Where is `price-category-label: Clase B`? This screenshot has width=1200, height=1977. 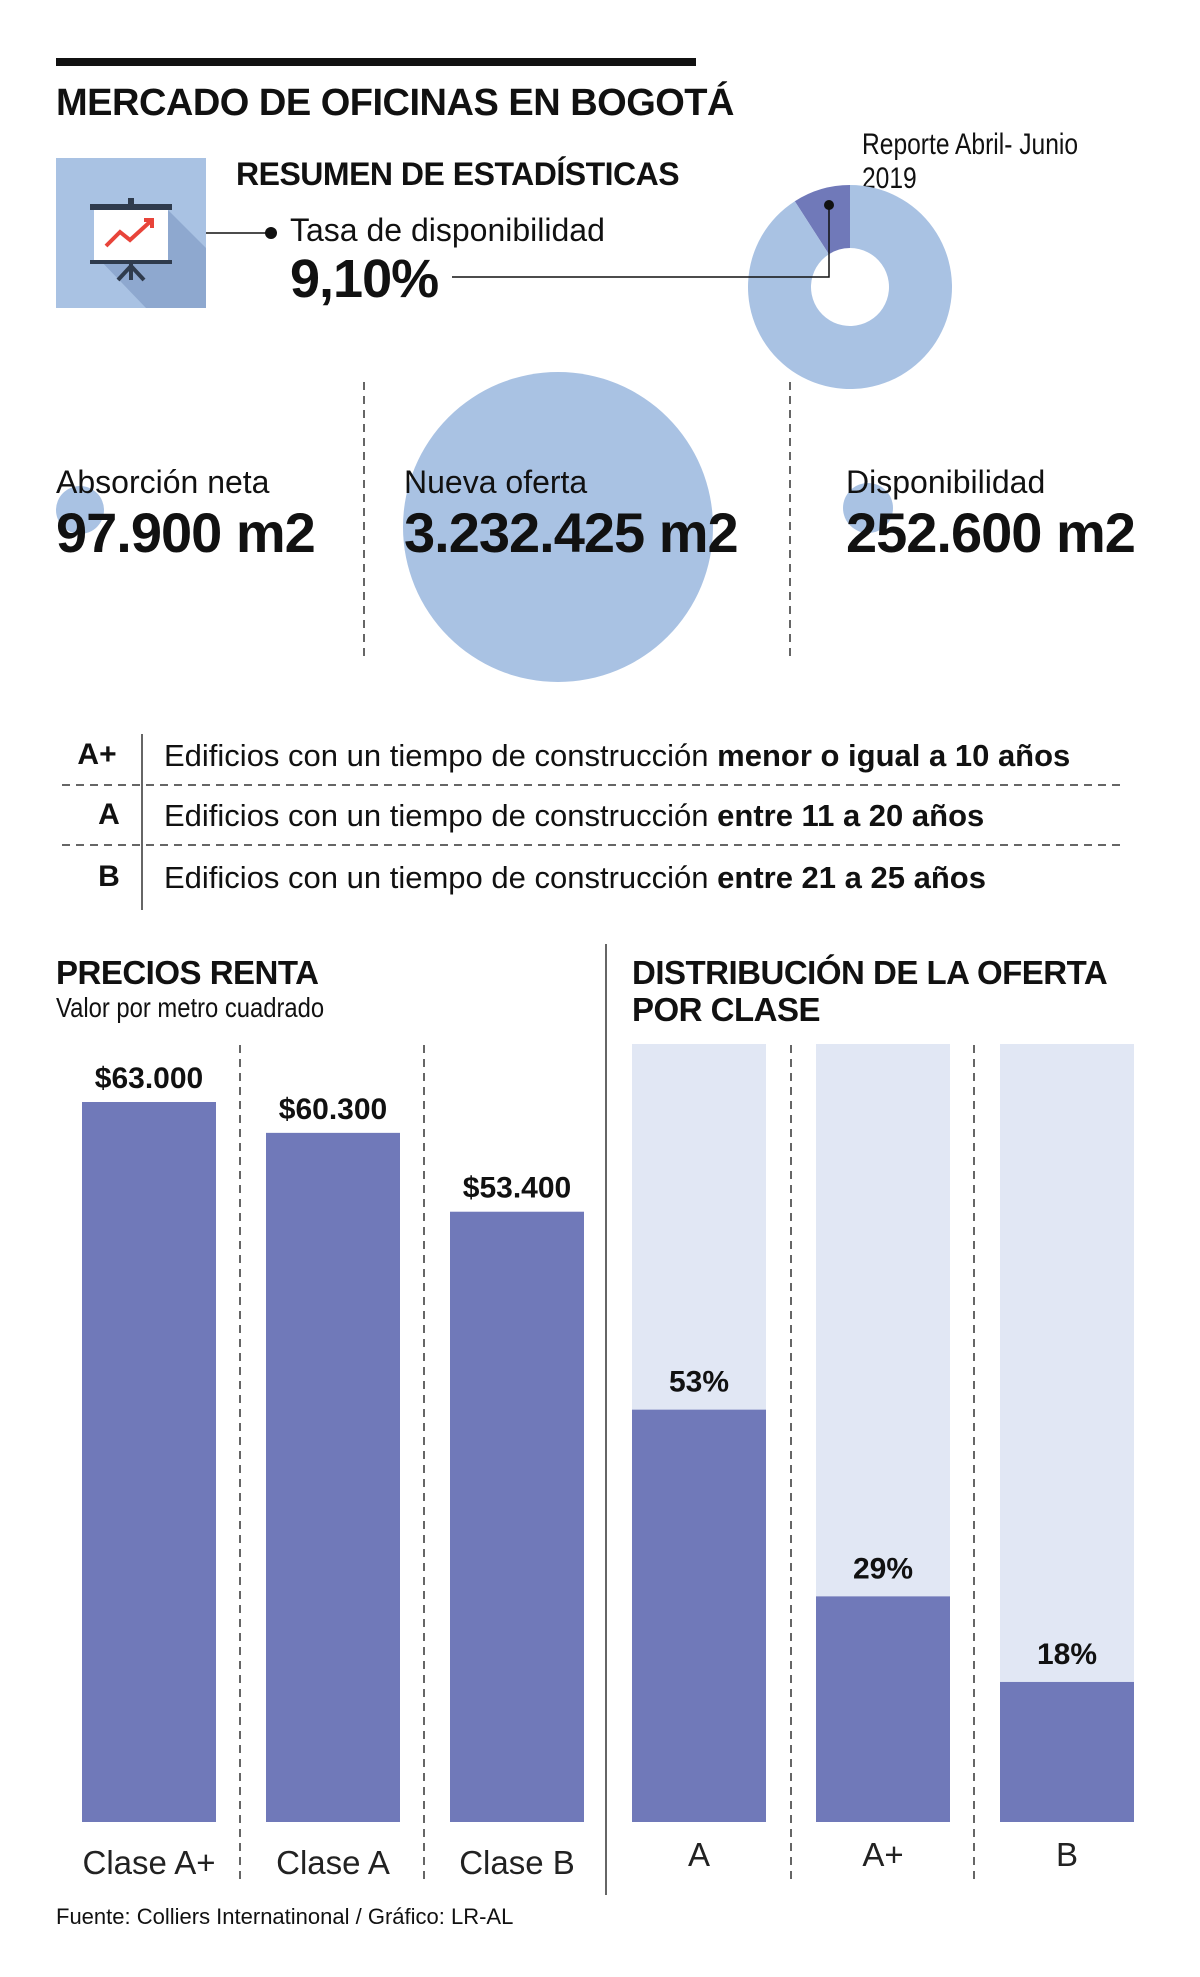
price-category-label: Clase B is located at coordinates (517, 1862).